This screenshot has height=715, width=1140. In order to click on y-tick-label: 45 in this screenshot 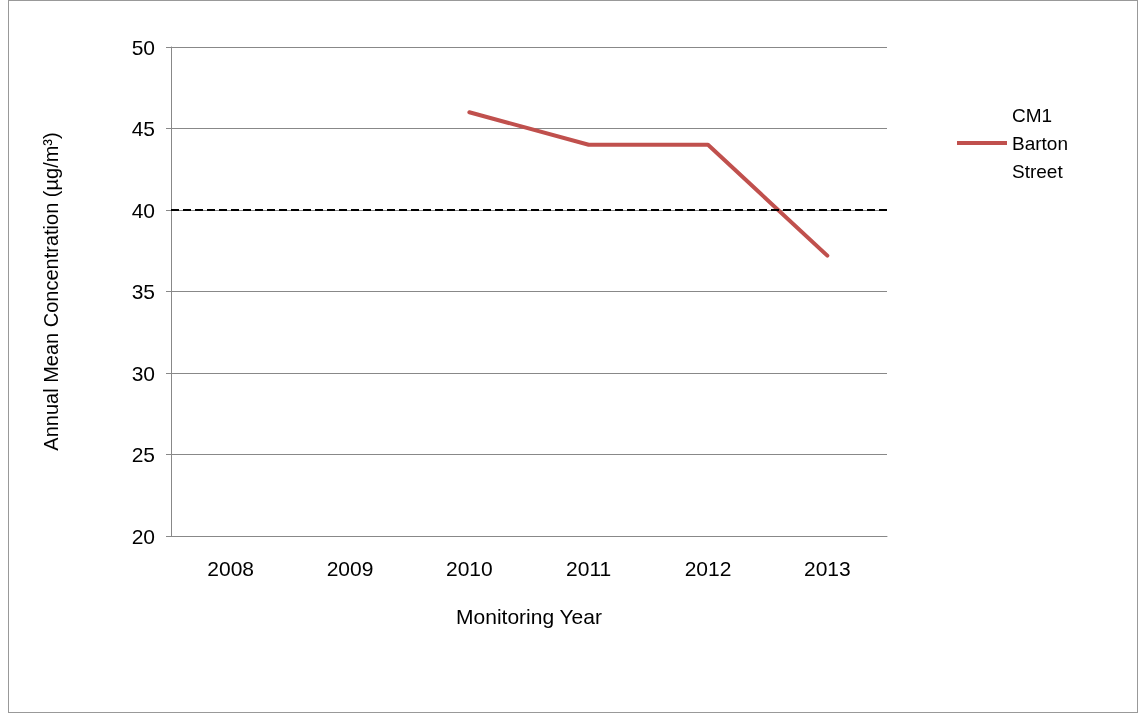, I will do `click(143, 128)`.